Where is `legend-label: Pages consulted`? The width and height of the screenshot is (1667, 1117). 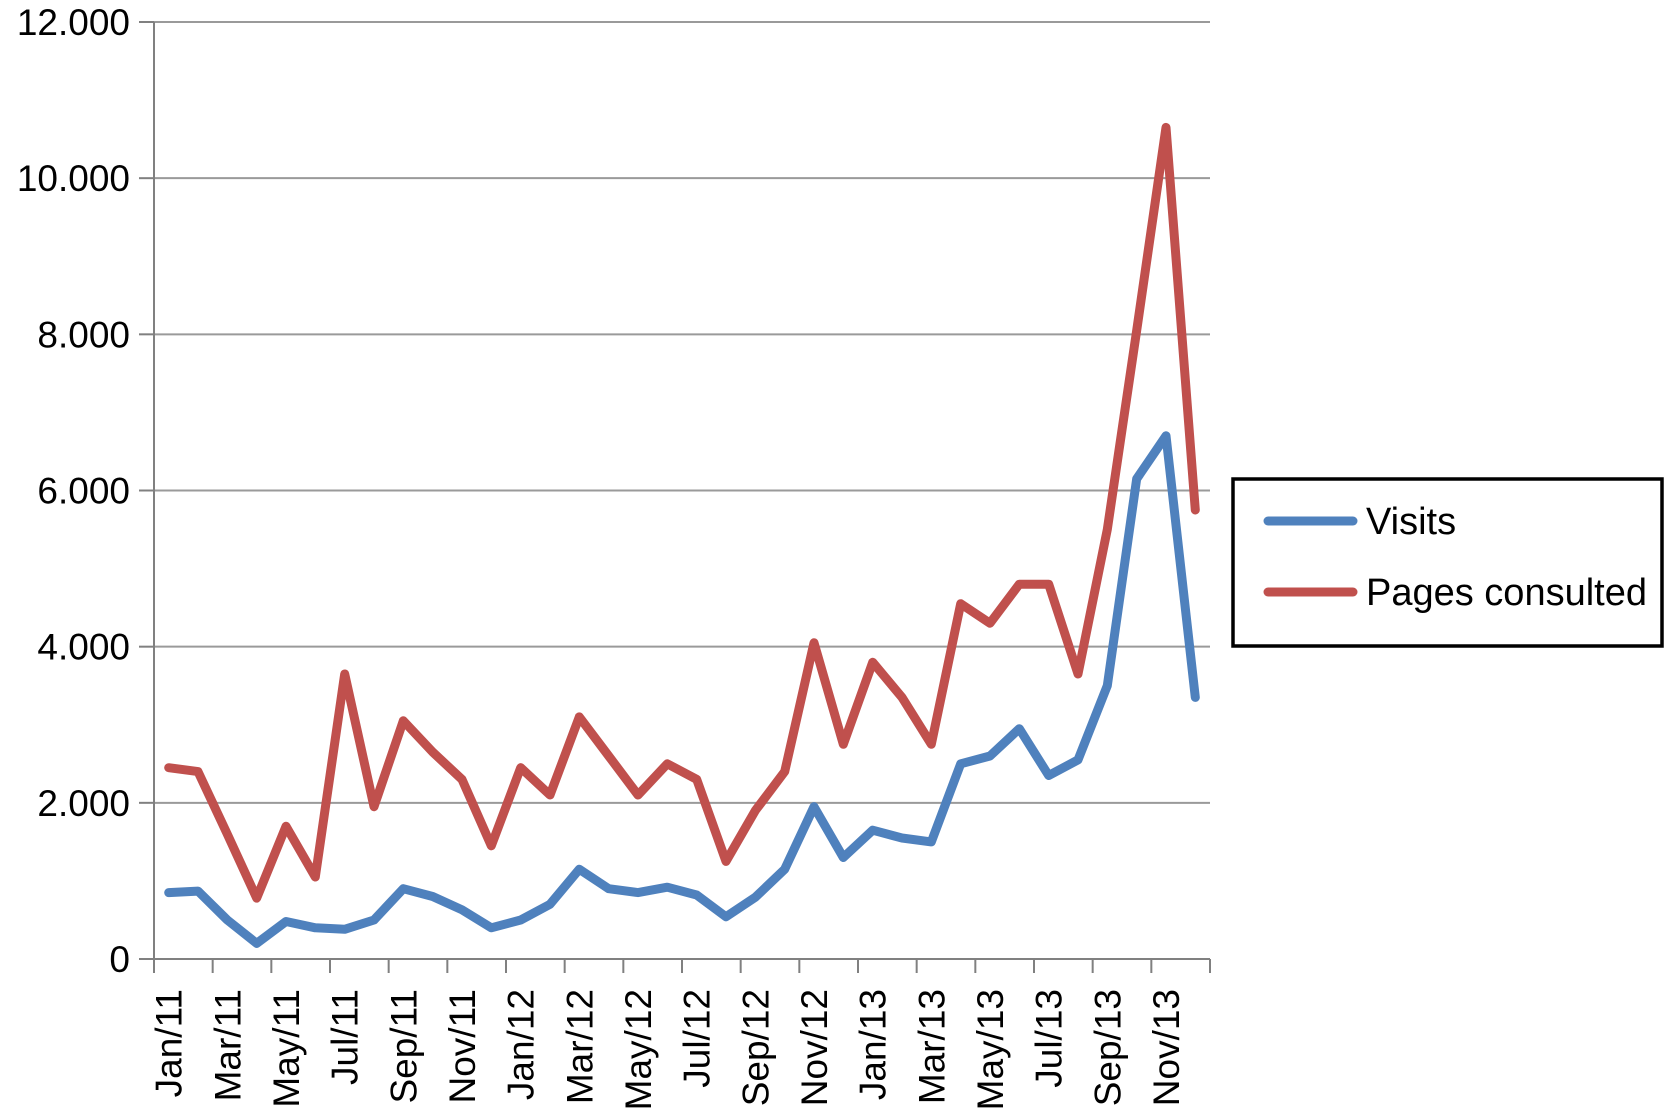
legend-label: Pages consulted is located at coordinates (1506, 593).